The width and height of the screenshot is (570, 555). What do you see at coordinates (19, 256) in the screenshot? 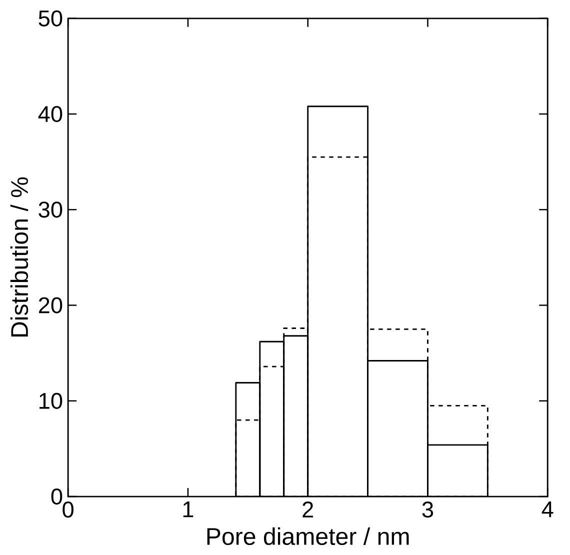
I see `y-axis-title: Distribution / %` at bounding box center [19, 256].